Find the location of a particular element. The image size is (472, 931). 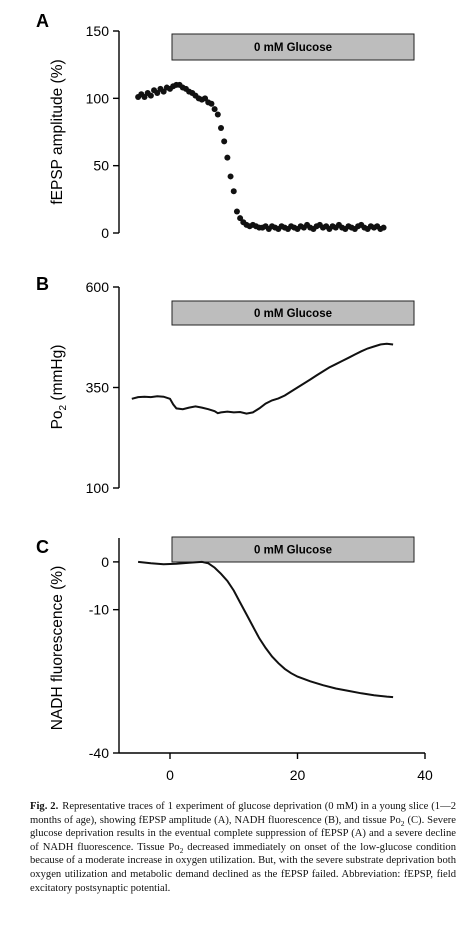

y-axis-label: Po2 (mmHg) is located at coordinates (59, 387).